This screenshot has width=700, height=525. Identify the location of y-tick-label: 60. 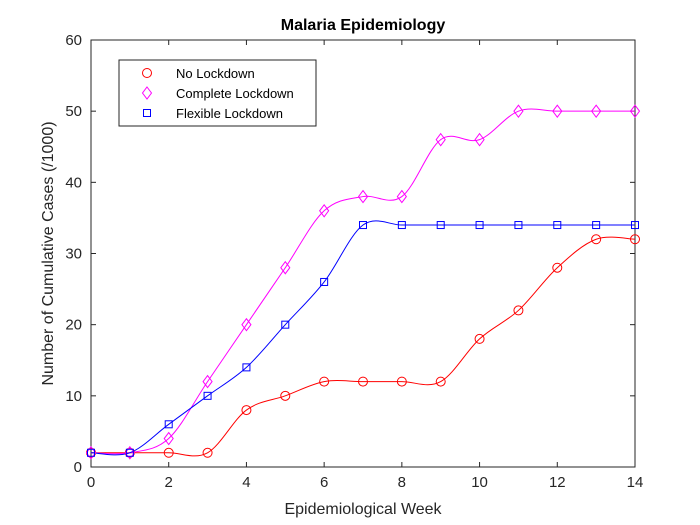
(73, 40).